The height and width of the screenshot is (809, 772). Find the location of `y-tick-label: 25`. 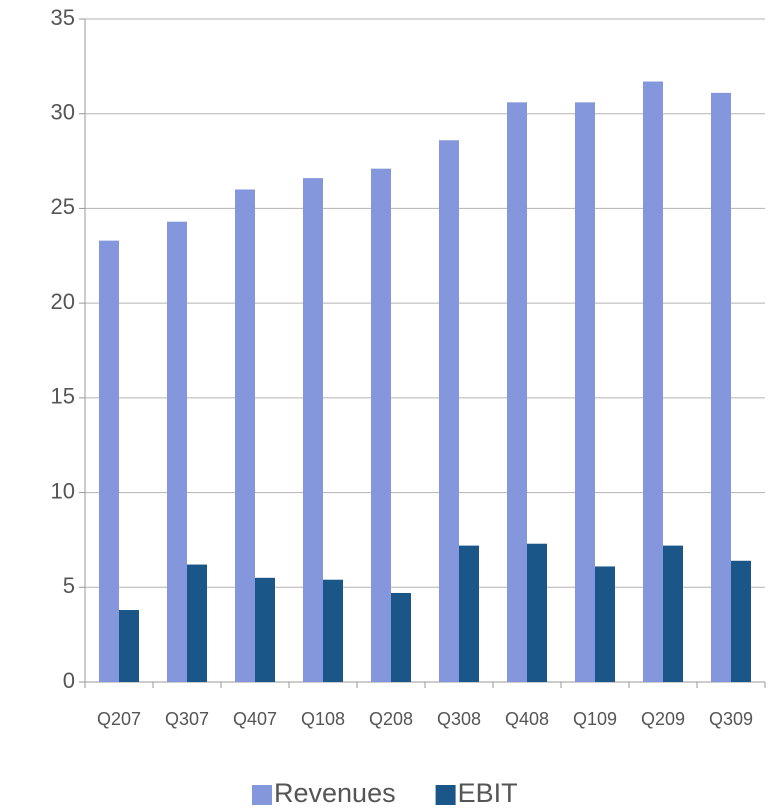

y-tick-label: 25 is located at coordinates (63, 206).